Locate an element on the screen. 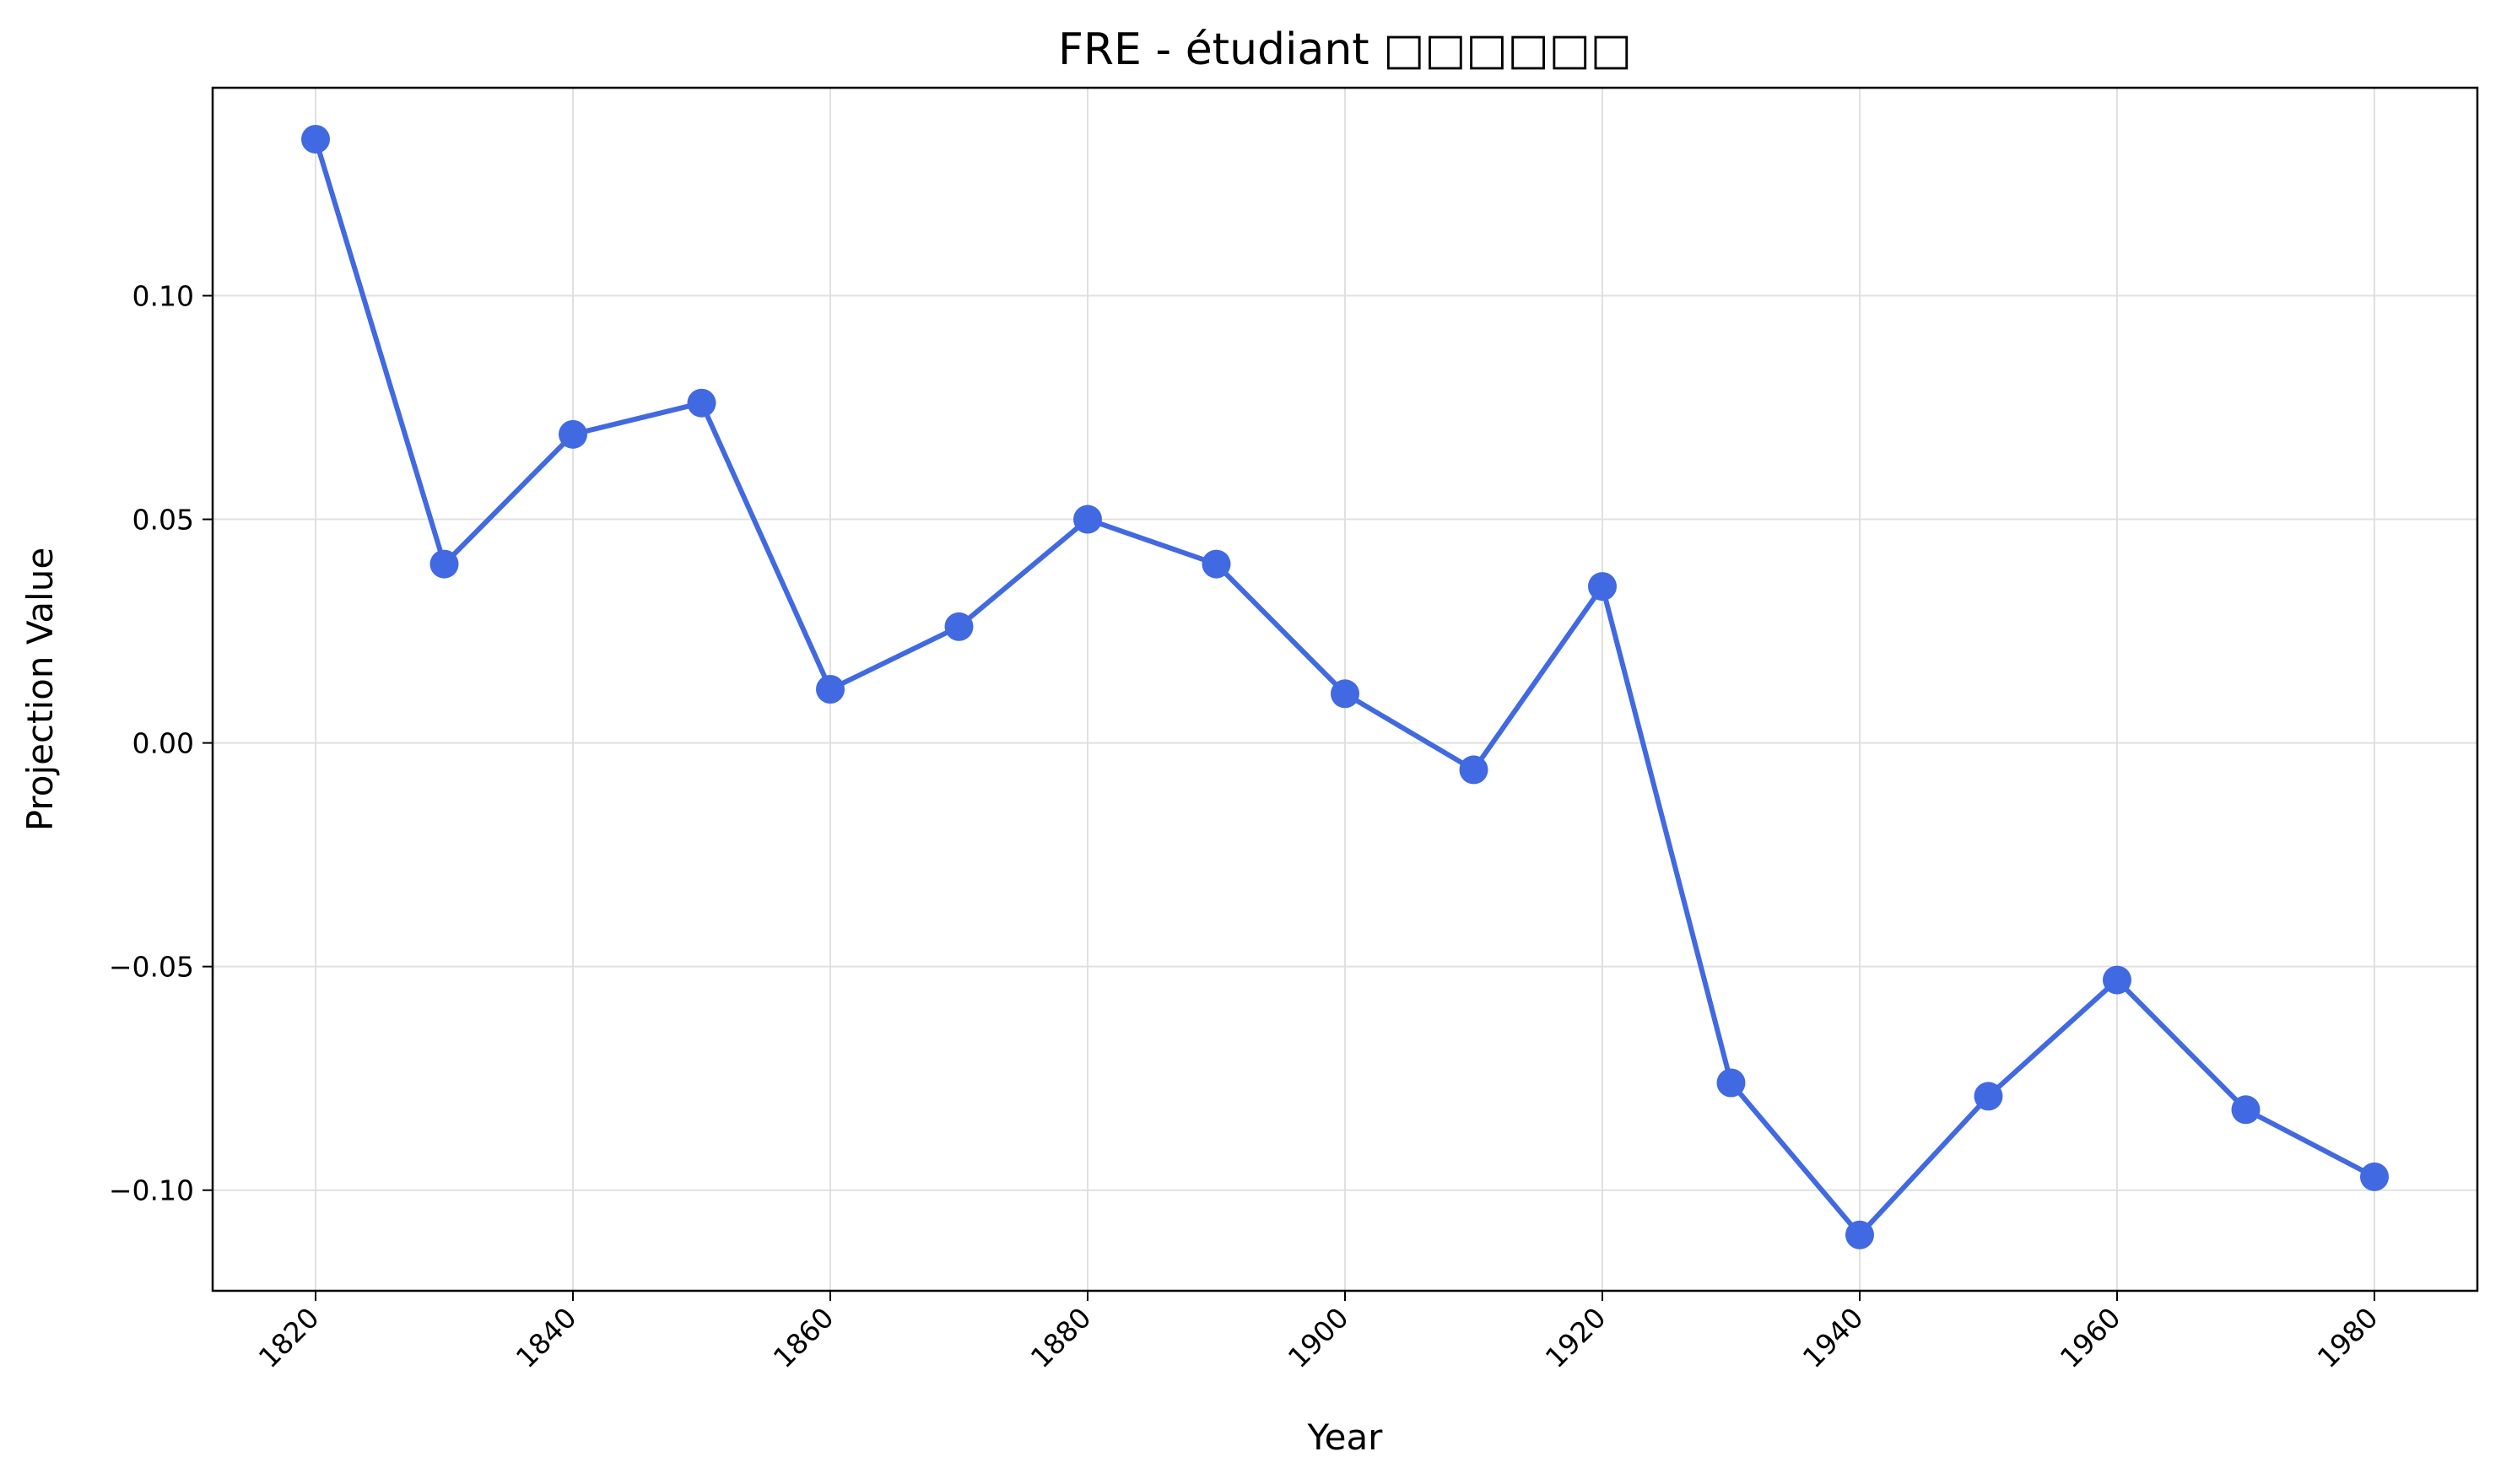 The height and width of the screenshot is (1484, 2501). x-tick-label: 1900 is located at coordinates (1318, 1337).